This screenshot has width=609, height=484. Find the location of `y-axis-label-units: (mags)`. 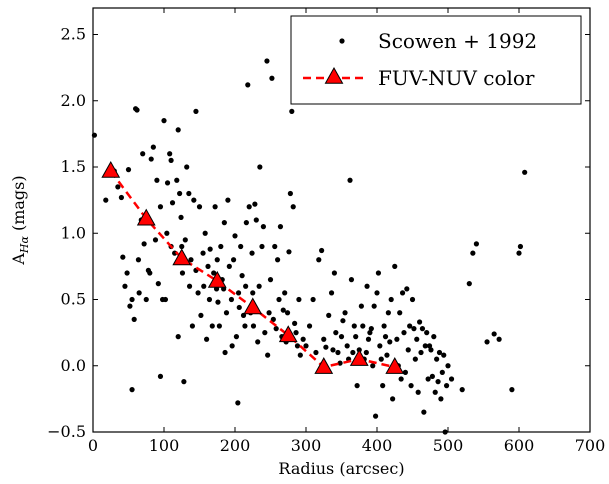

y-axis-label-units: (mags) is located at coordinates (18, 203).